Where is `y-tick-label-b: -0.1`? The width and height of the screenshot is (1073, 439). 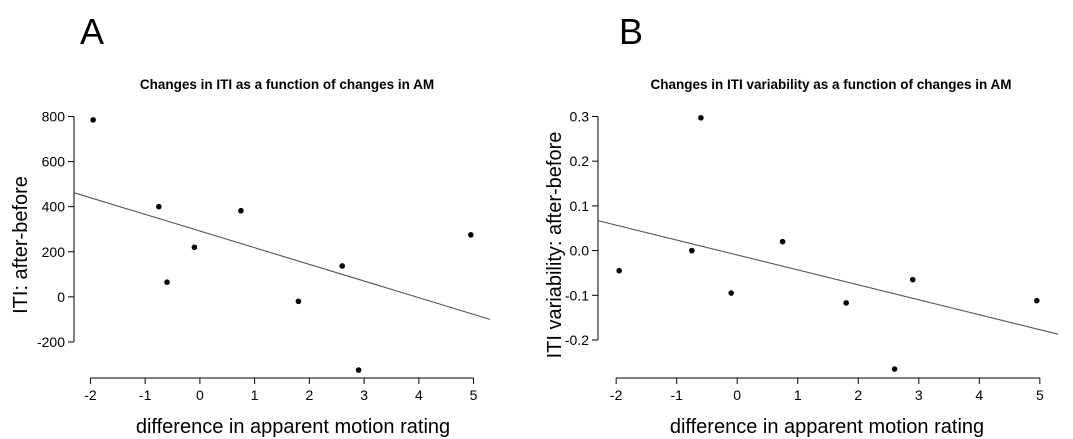
y-tick-label-b: -0.1 is located at coordinates (577, 295).